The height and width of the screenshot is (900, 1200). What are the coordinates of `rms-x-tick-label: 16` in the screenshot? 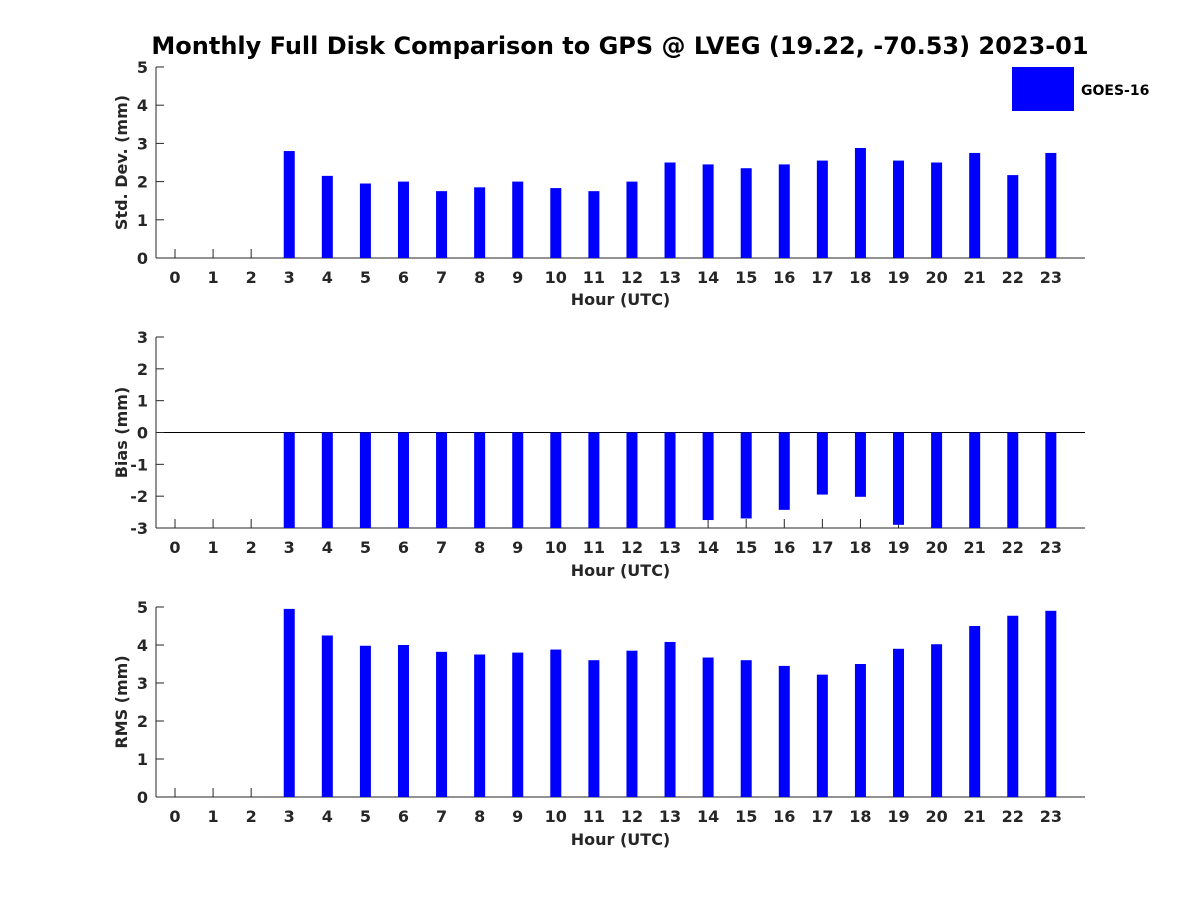 It's located at (784, 816).